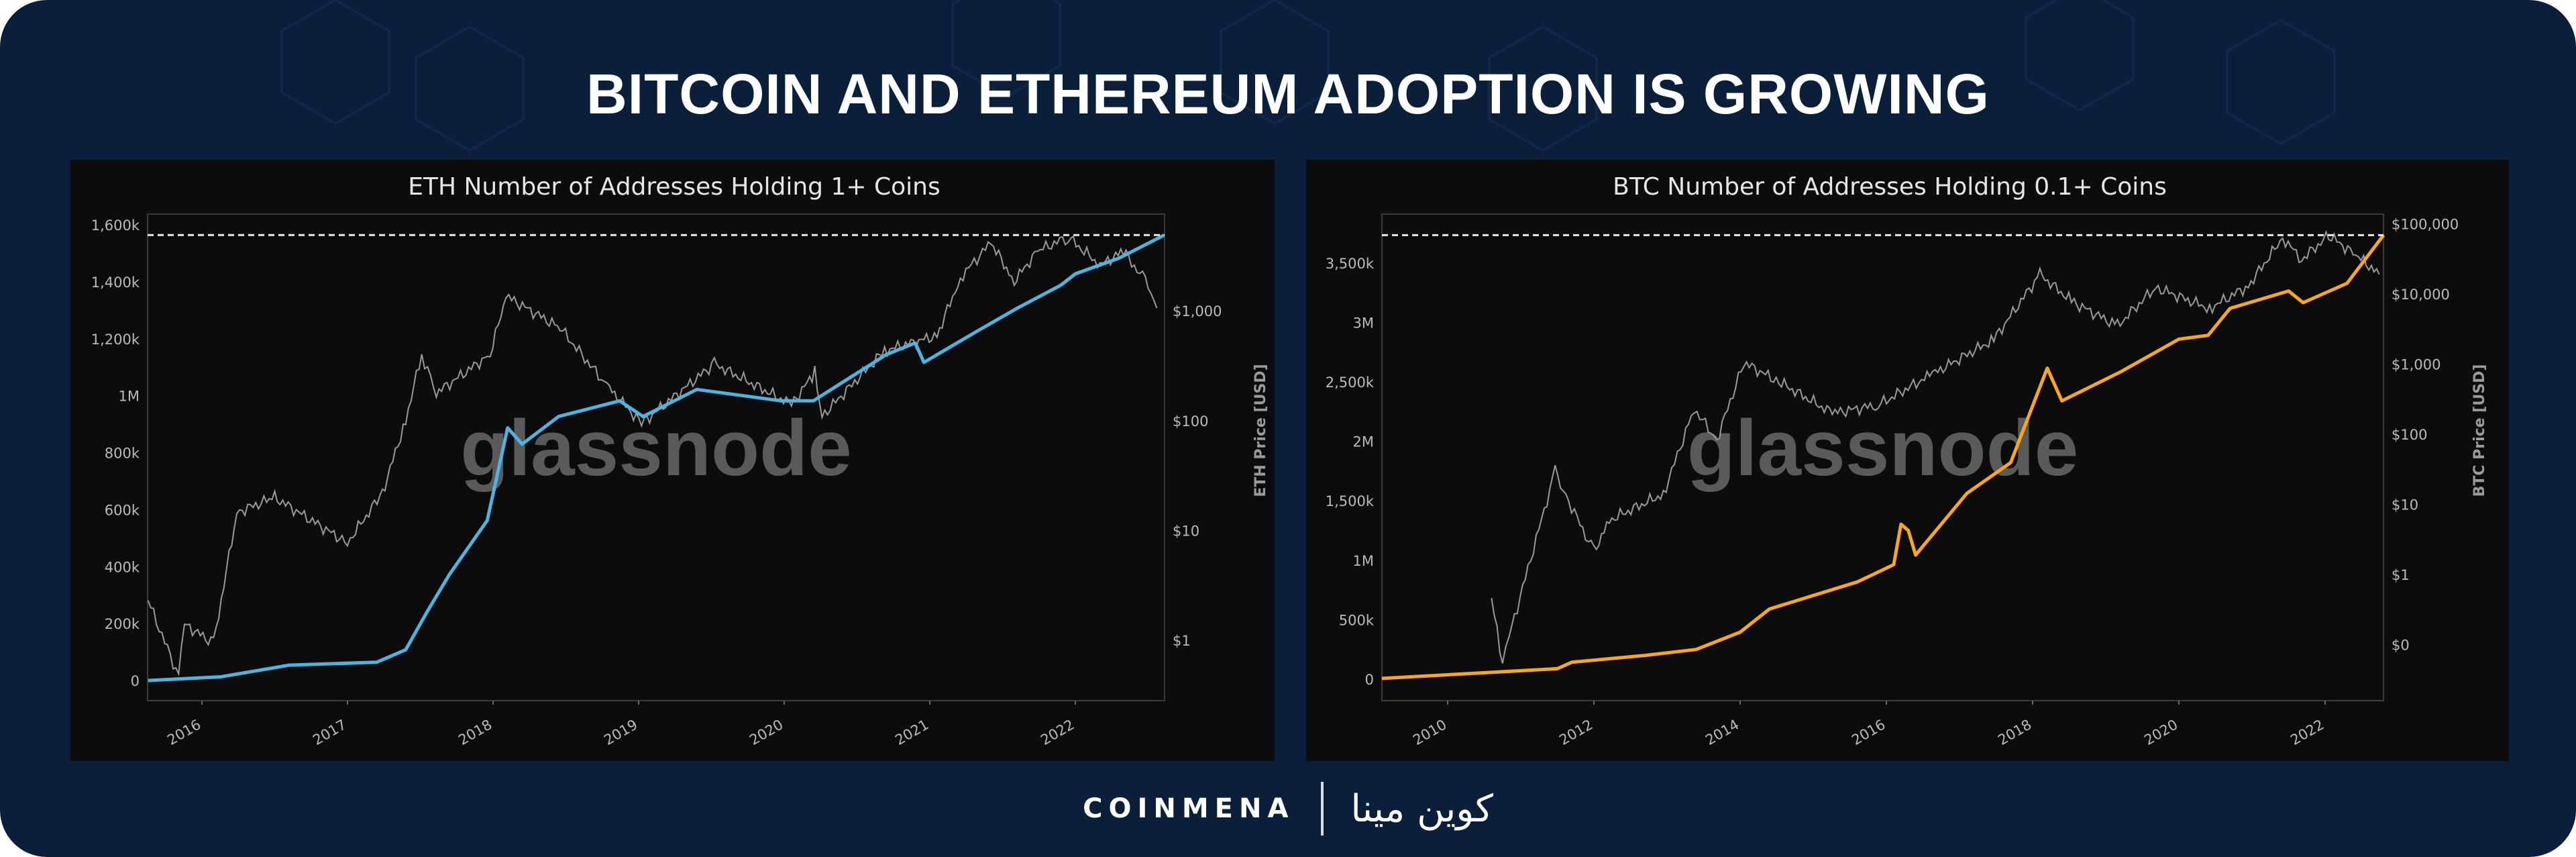 The image size is (2576, 857). What do you see at coordinates (115, 226) in the screenshot?
I see `y-tick-label-left: 1,600k` at bounding box center [115, 226].